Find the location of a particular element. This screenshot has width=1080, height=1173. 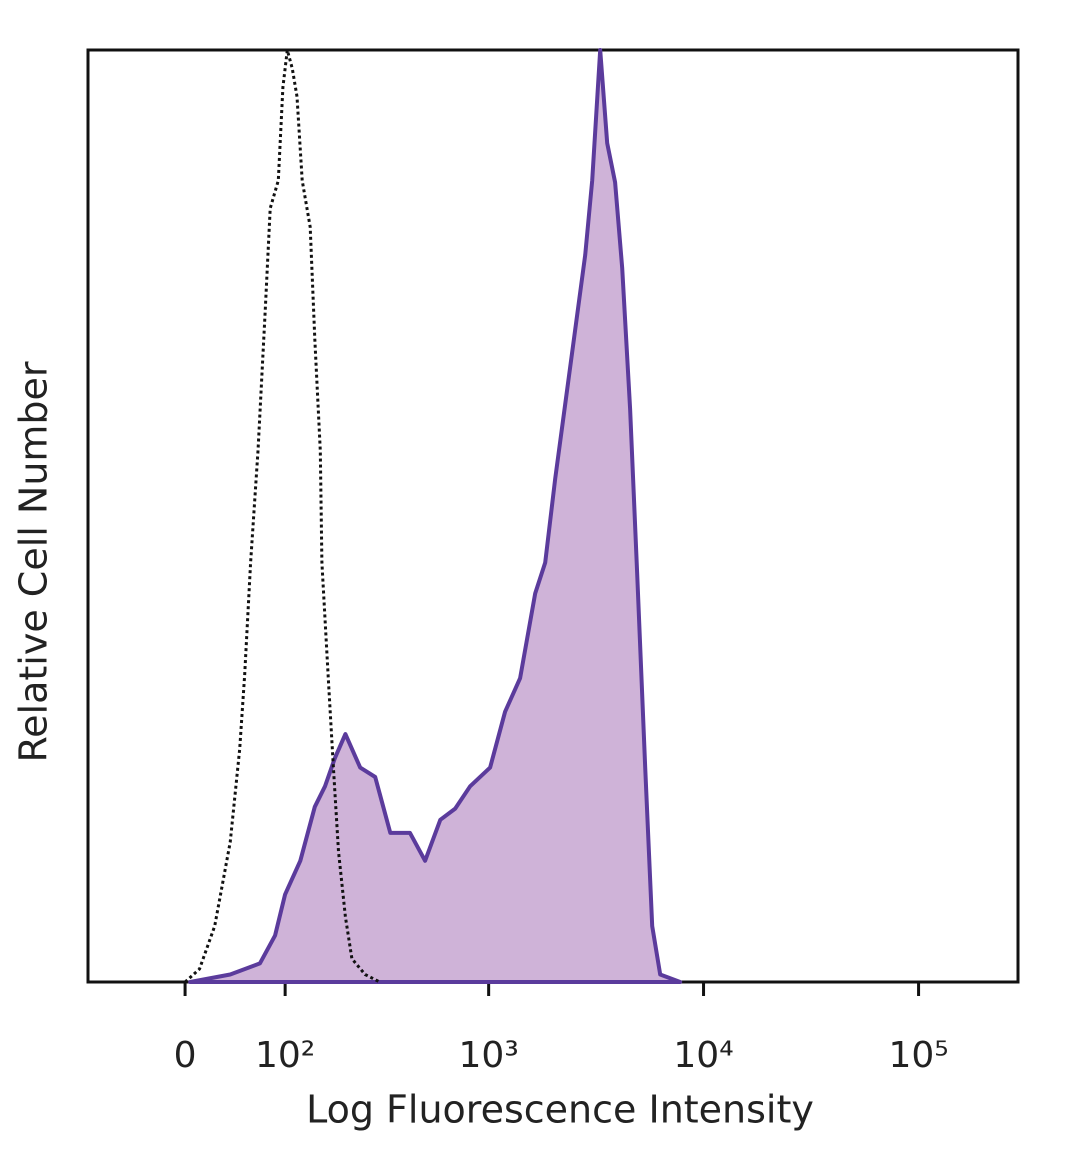

x-tick-label: 10² is located at coordinates (285, 1055).